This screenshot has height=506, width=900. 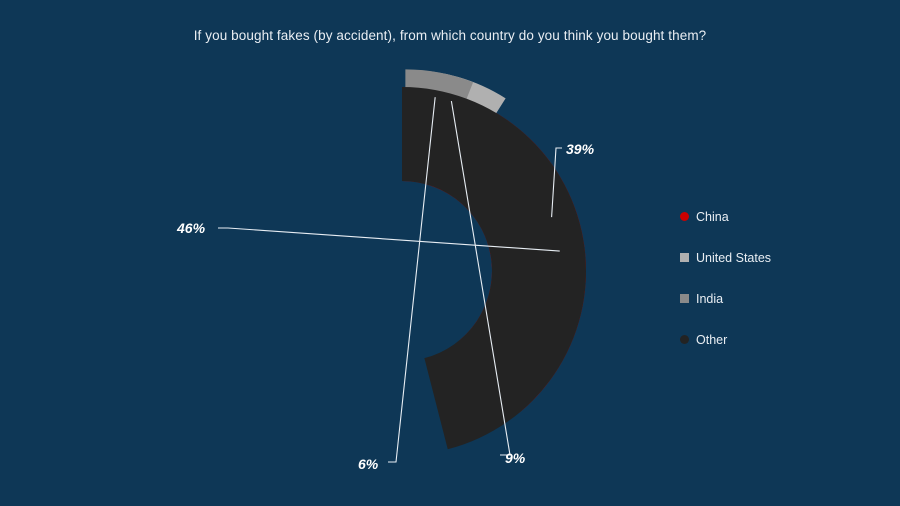 I want to click on chart-legend: China United States India Other, so click(x=775, y=278).